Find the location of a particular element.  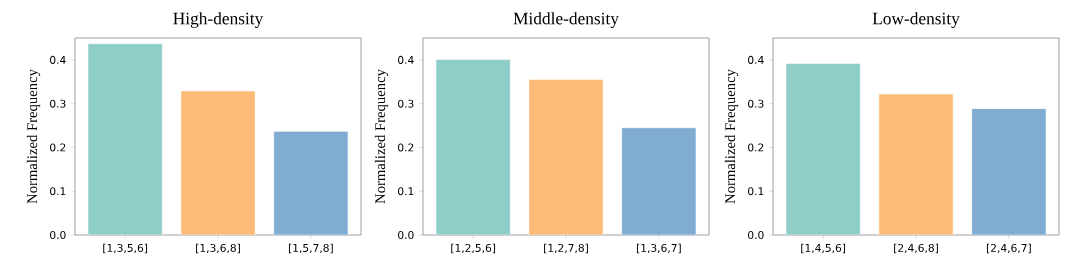

x-tick-label: [1,3,6,7] is located at coordinates (658, 248).